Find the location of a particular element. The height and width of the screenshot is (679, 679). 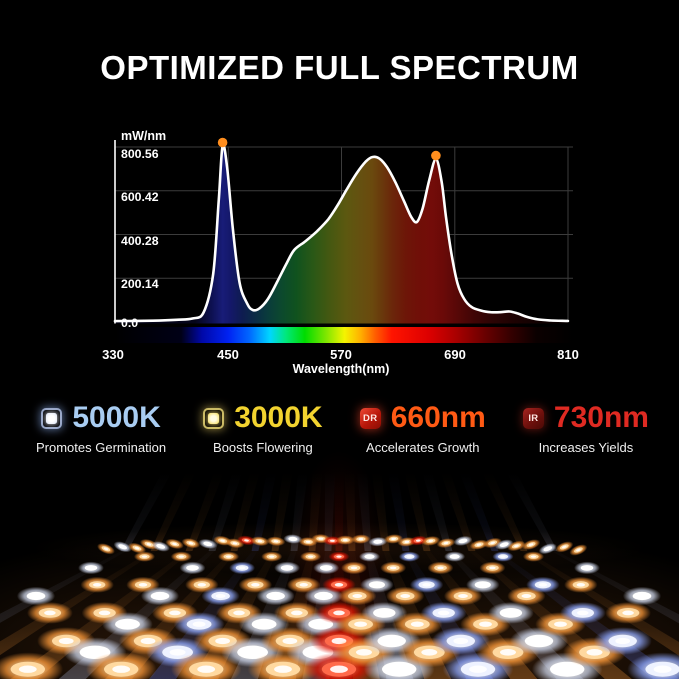

legend-value-5000k: 5000K is located at coordinates (116, 417).